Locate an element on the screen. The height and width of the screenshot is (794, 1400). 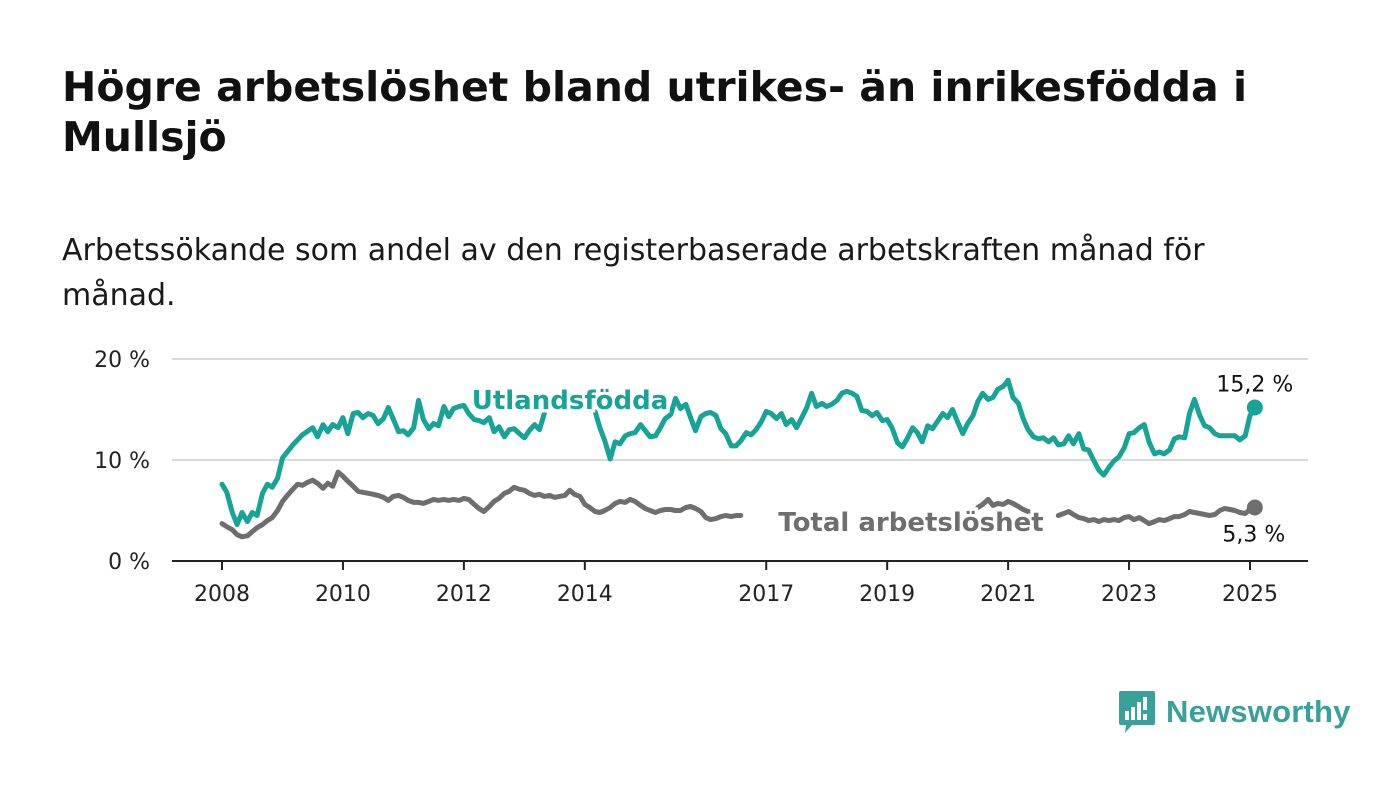
y-tick-label: 0 % is located at coordinates (129, 562).